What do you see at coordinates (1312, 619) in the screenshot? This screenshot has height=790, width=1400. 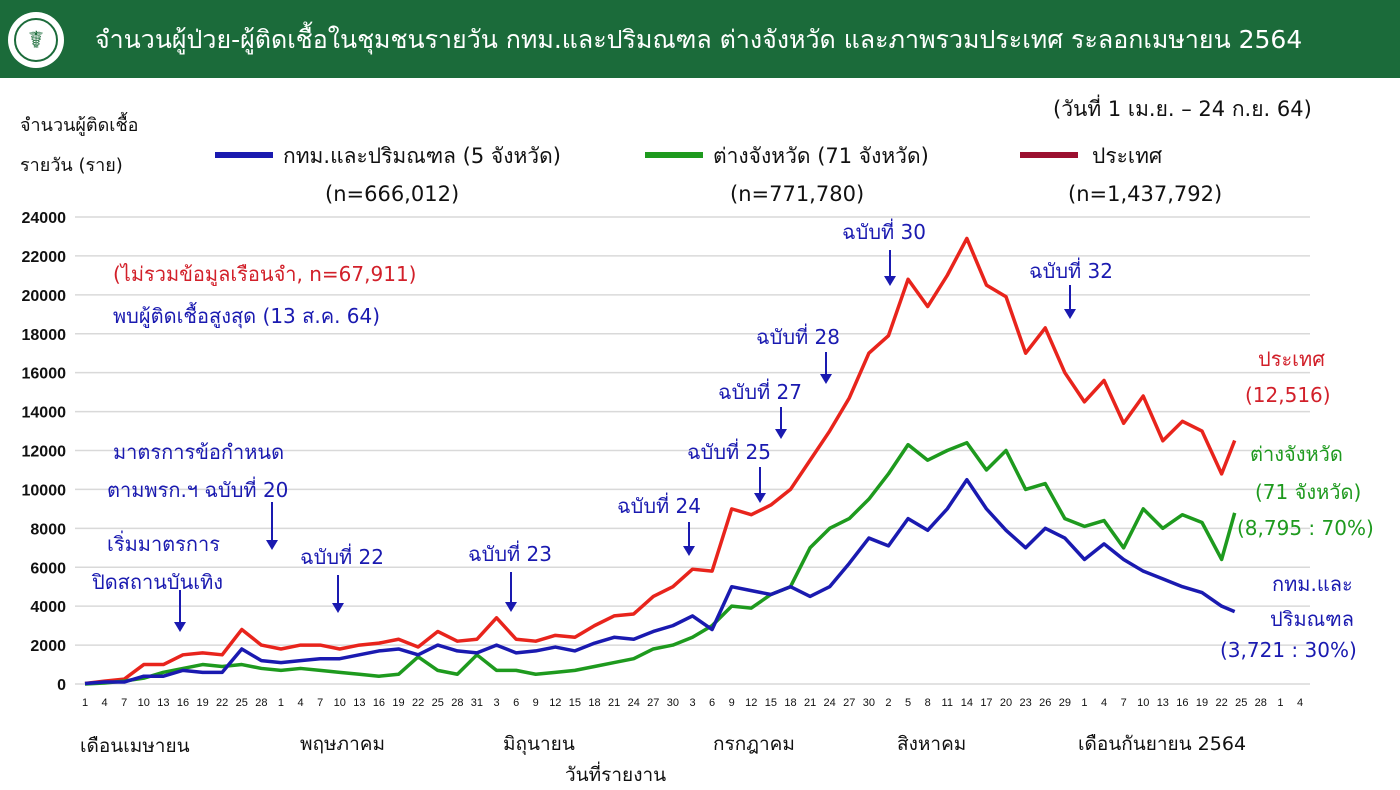 I see `end-label-bkk-2: ปริมณฑล` at bounding box center [1312, 619].